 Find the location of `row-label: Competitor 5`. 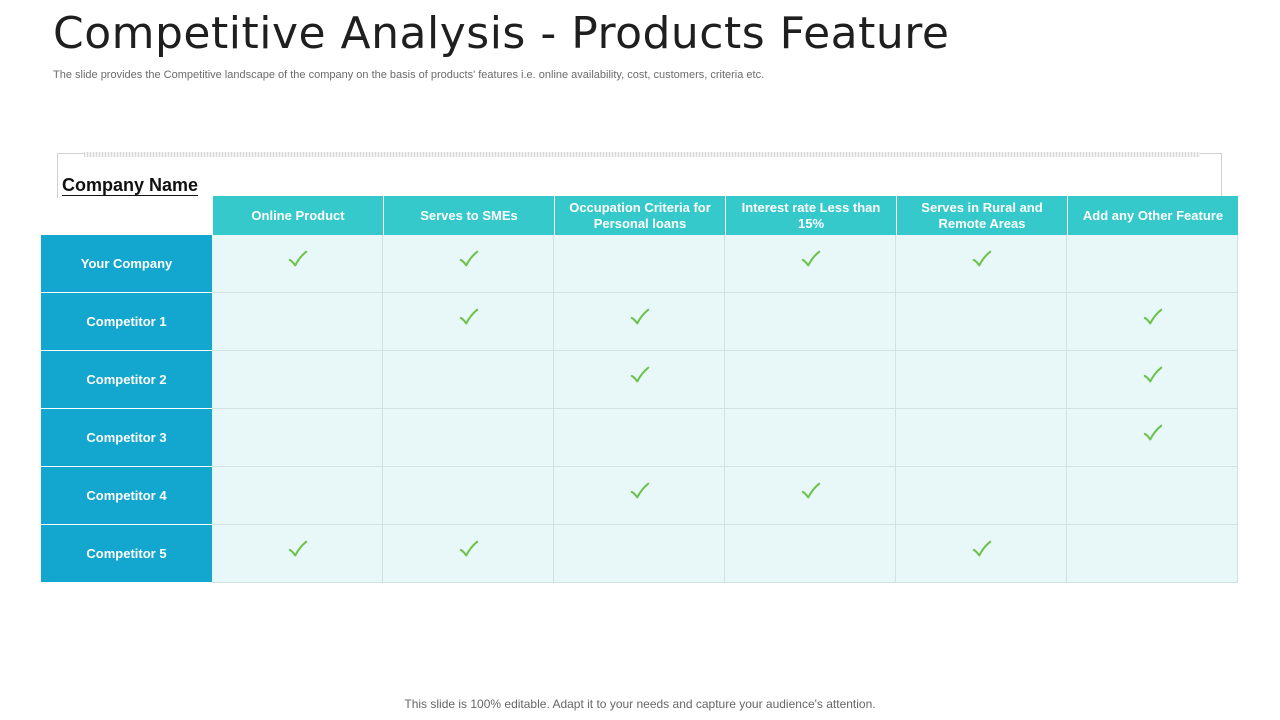

row-label: Competitor 5 is located at coordinates (126, 554).